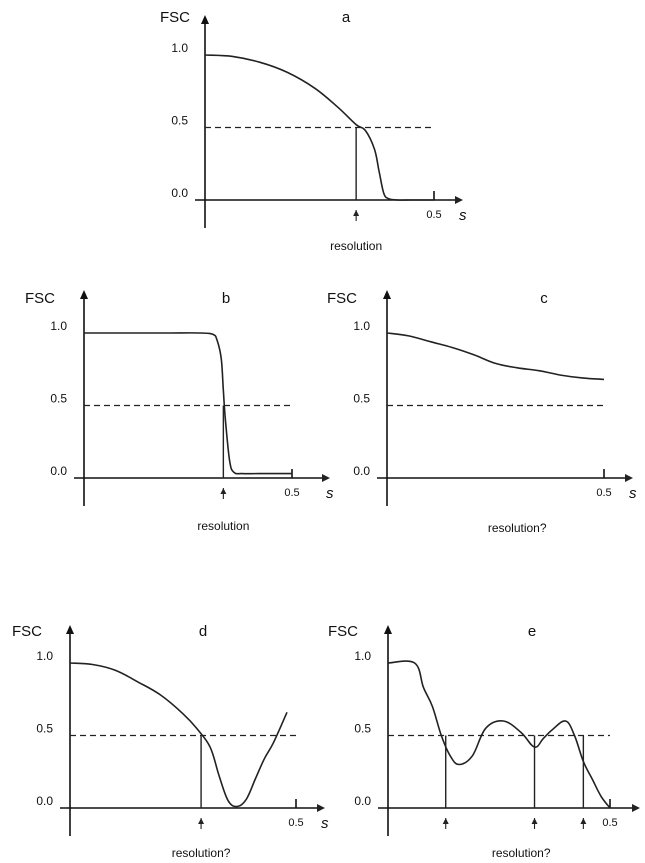 The image size is (645, 863). What do you see at coordinates (346, 17) in the screenshot?
I see `panel-title: a` at bounding box center [346, 17].